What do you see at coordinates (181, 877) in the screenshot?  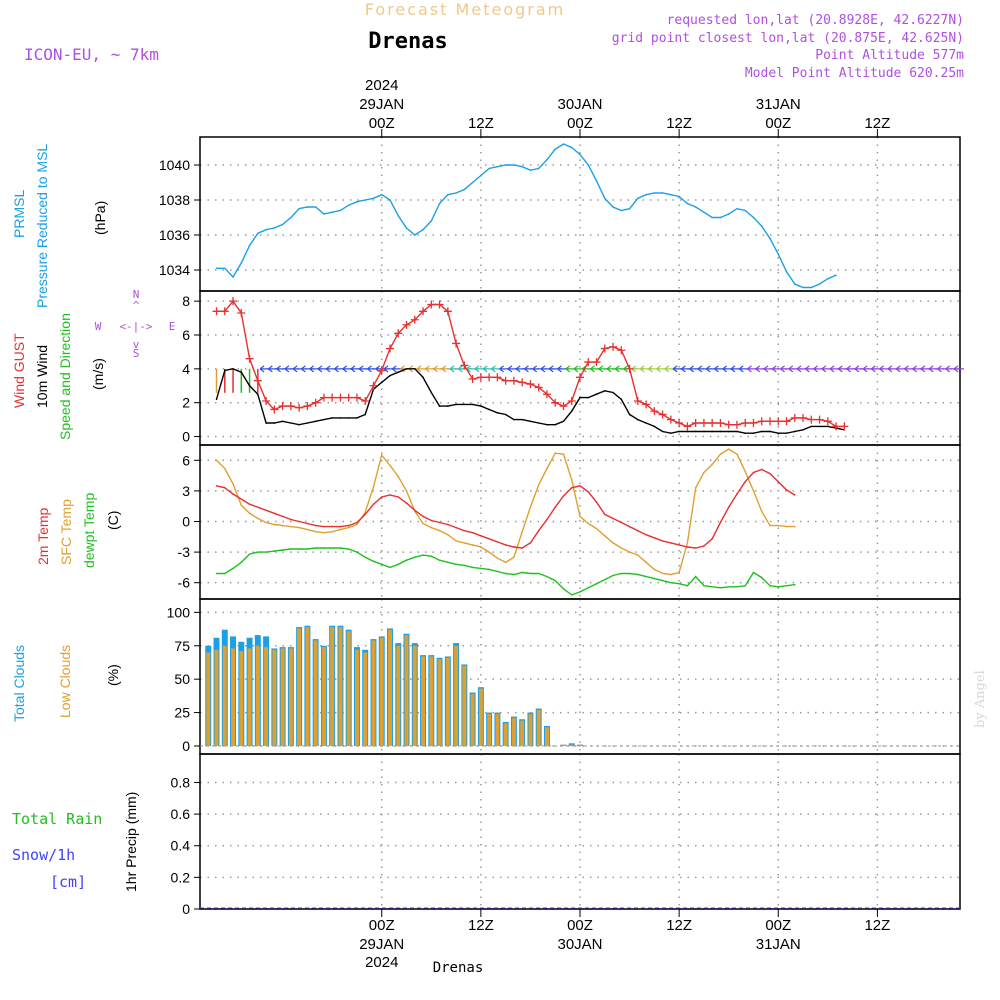 I see `y-tick-label: 0.2` at bounding box center [181, 877].